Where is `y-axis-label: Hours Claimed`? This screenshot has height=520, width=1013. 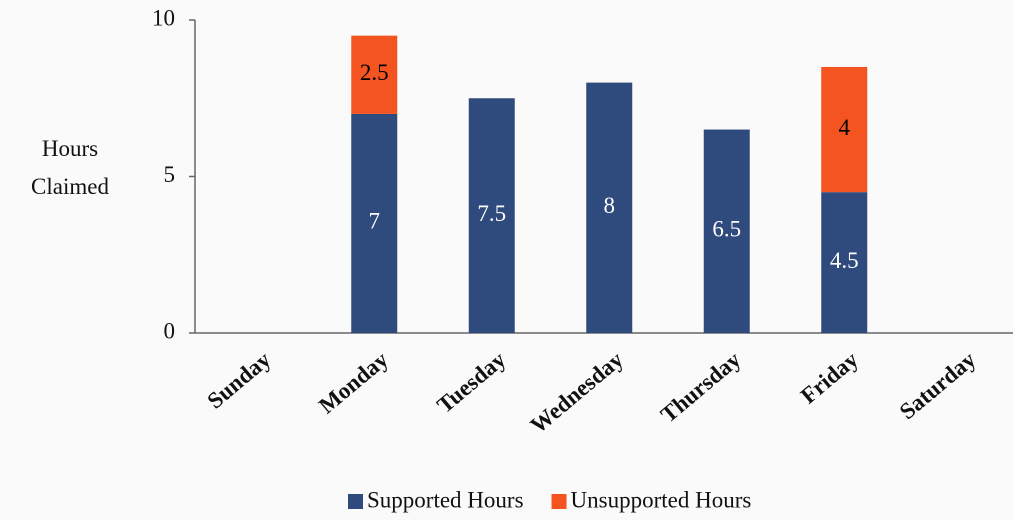
y-axis-label: Hours Claimed is located at coordinates (70, 167).